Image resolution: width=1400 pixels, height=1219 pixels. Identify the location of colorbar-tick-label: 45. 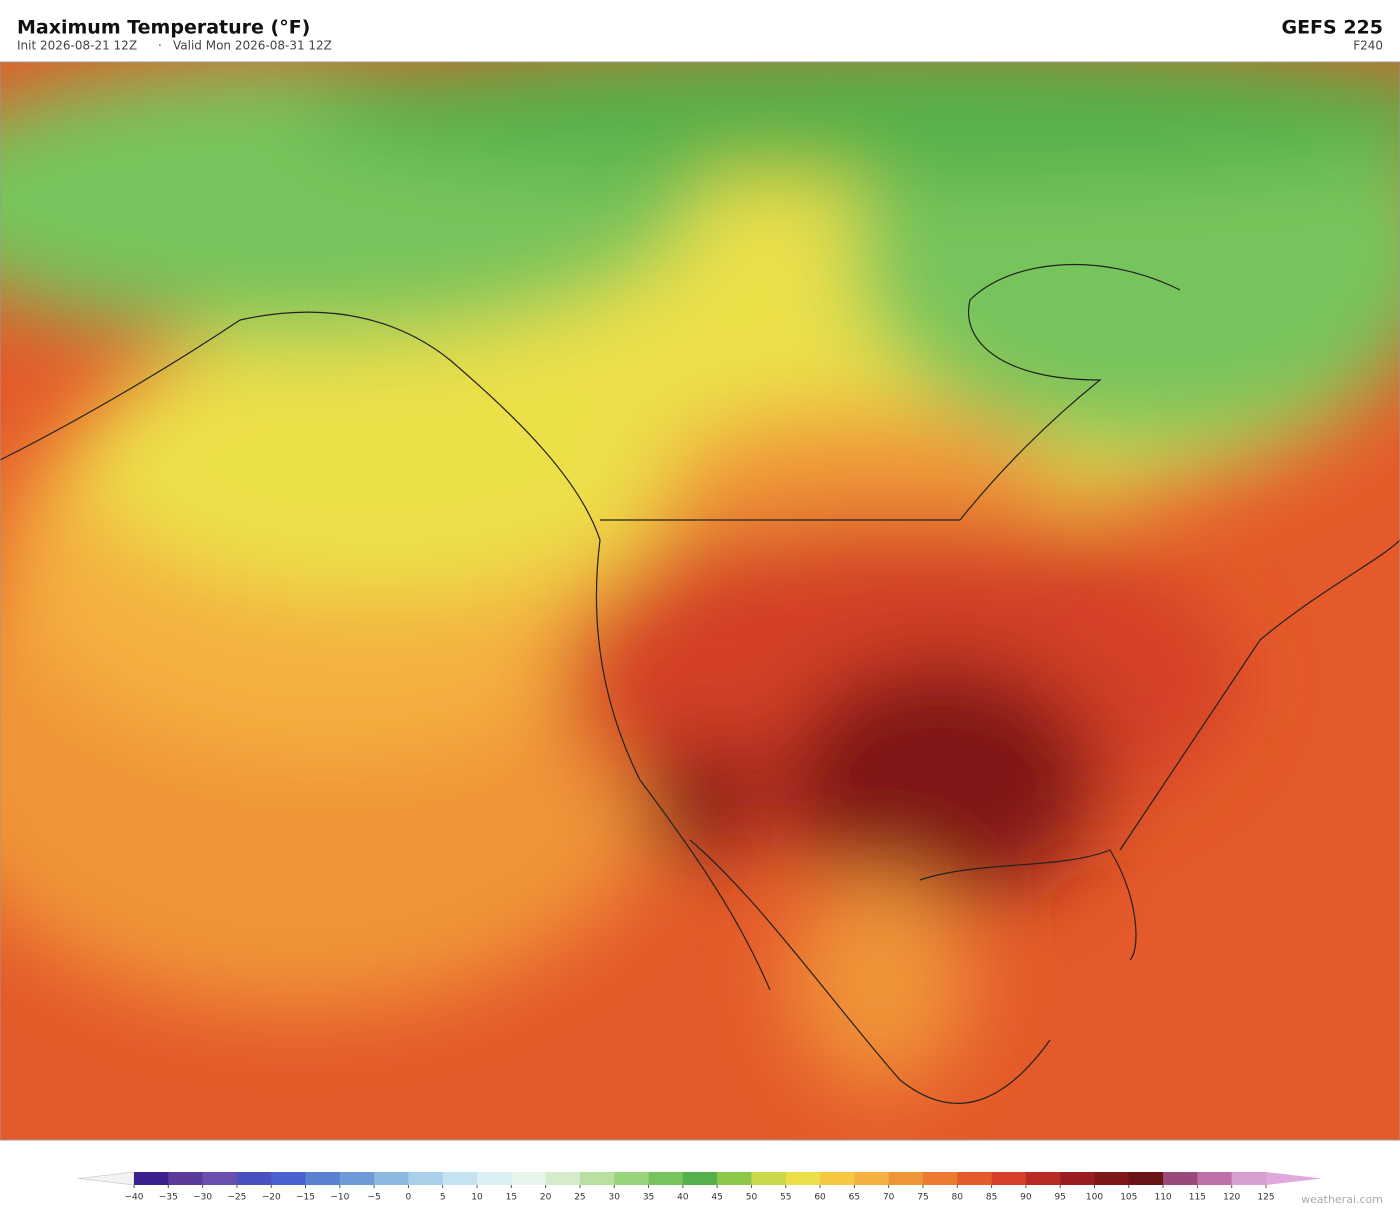
(716, 1198).